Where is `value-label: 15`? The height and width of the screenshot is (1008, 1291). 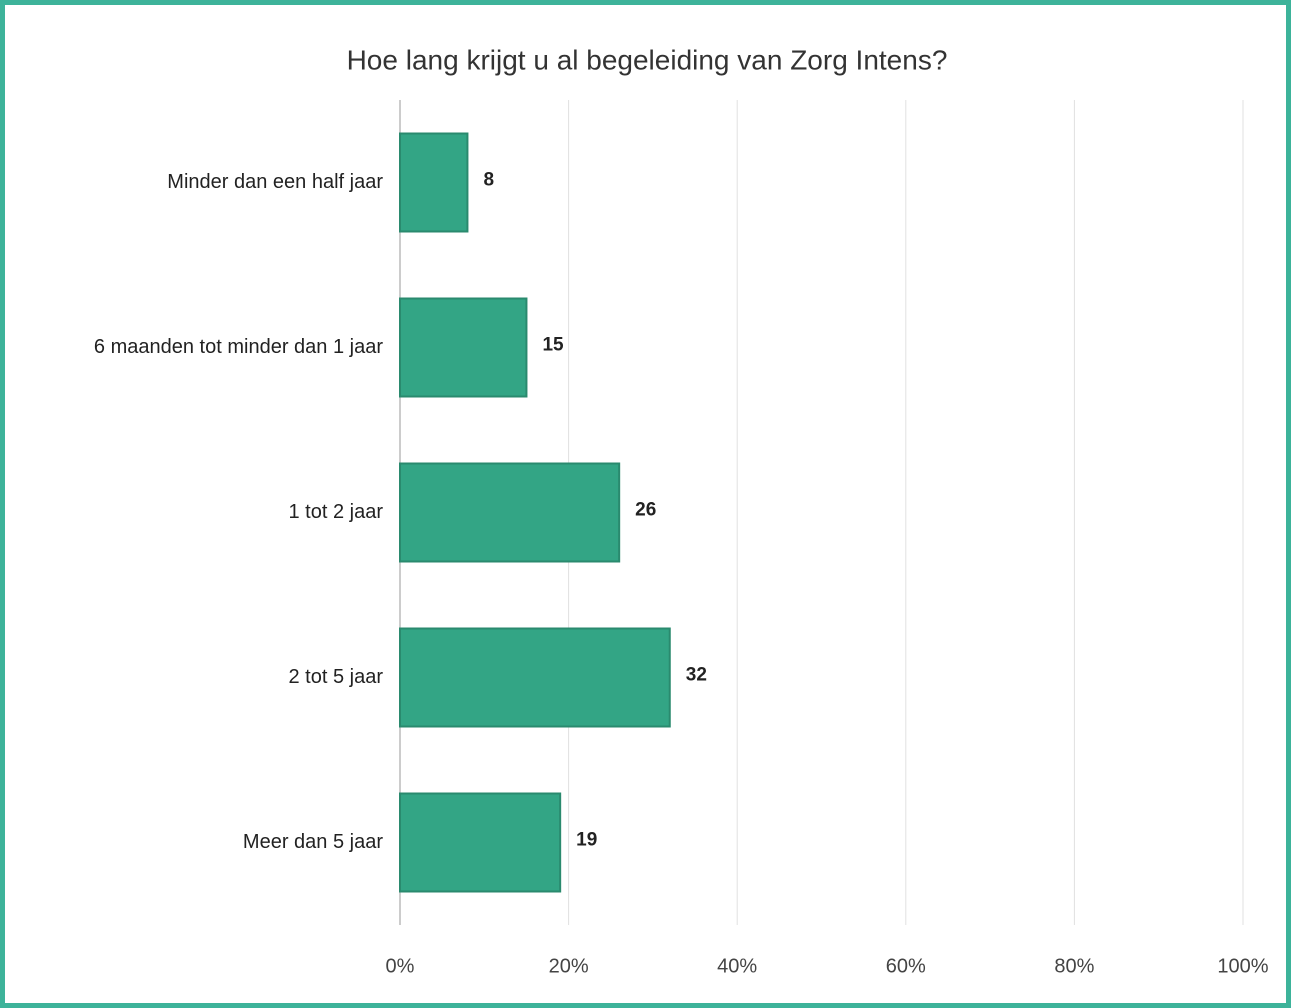
value-label: 15 is located at coordinates (553, 345).